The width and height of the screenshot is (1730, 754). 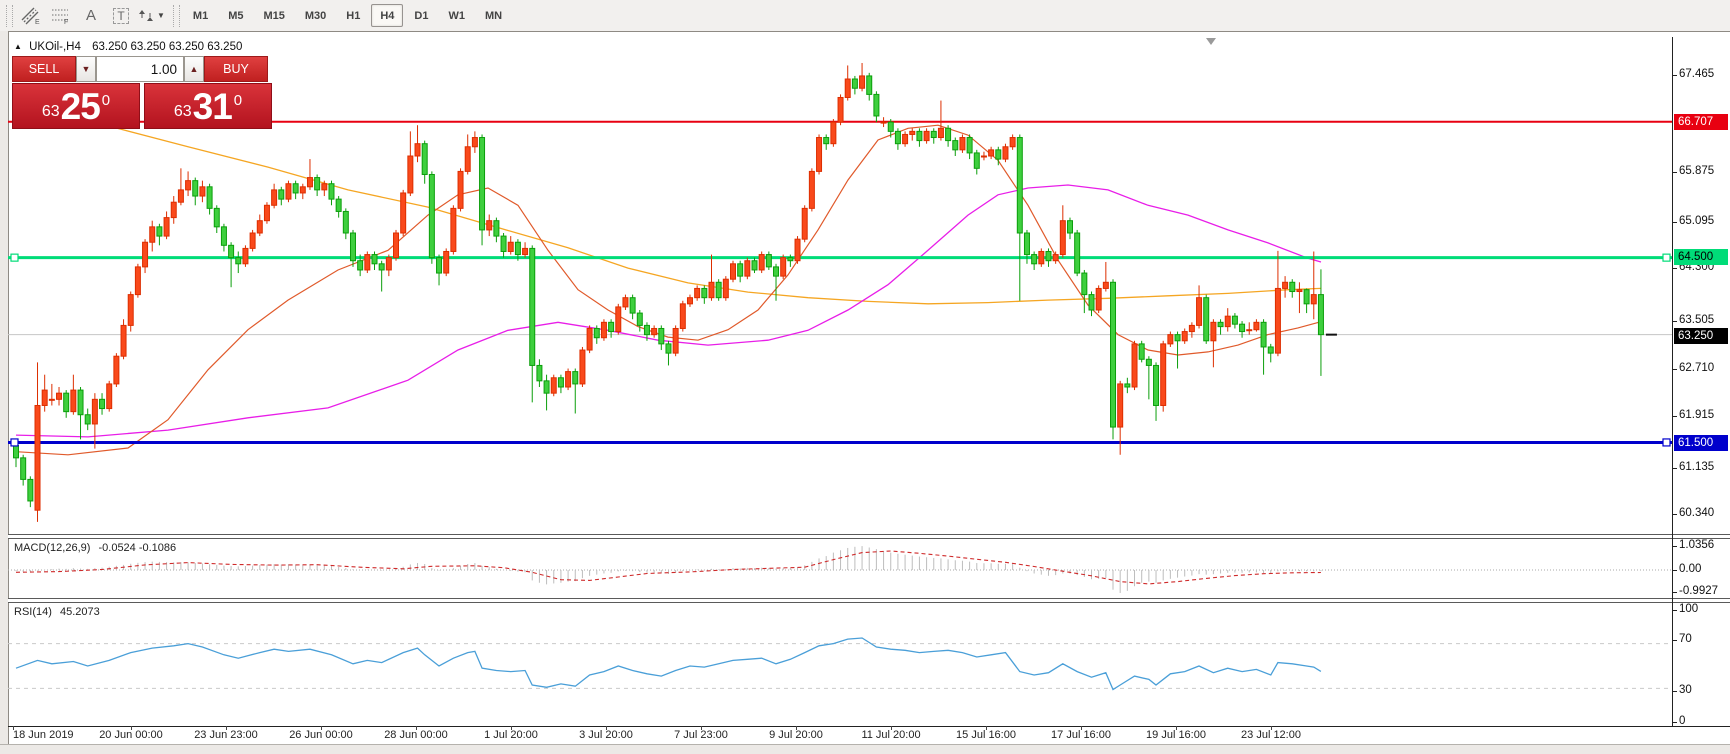 What do you see at coordinates (106, 100) in the screenshot?
I see `sell-price-point: 0` at bounding box center [106, 100].